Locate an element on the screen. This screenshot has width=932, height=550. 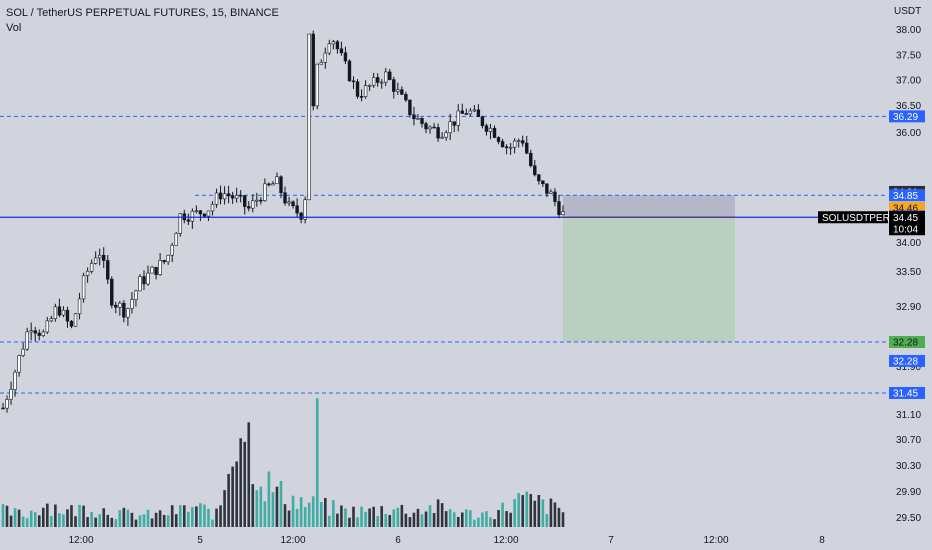
support-badge-label: 31.45 is located at coordinates (905, 394).